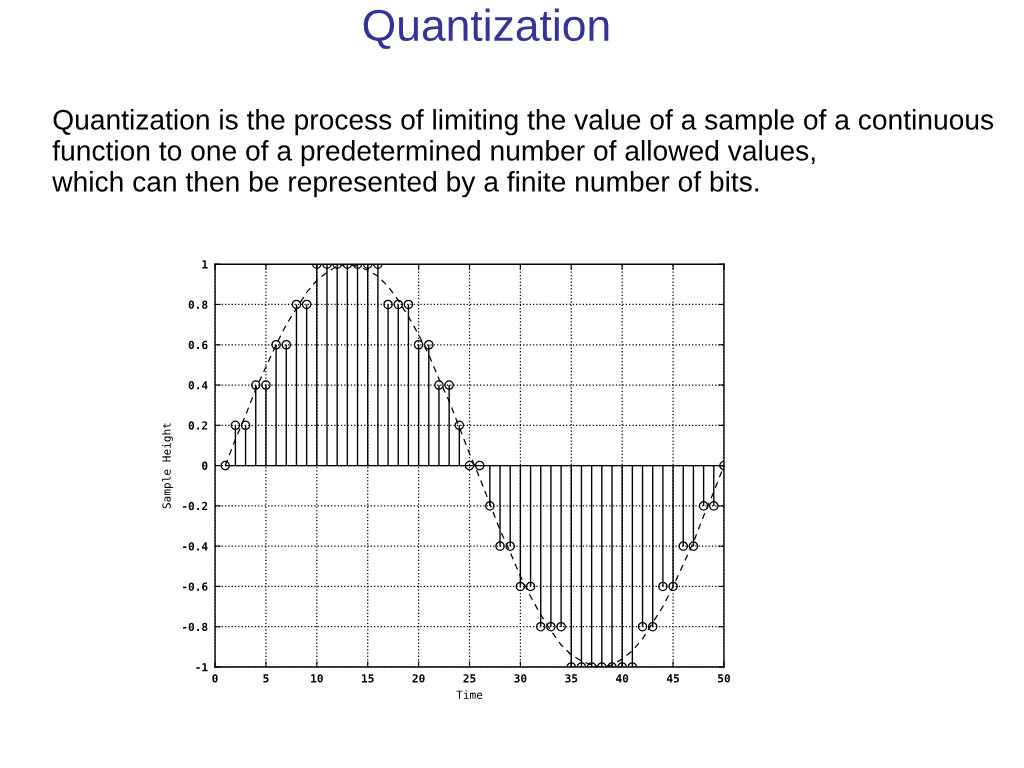 This screenshot has width=1024, height=768. What do you see at coordinates (198, 385) in the screenshot?
I see `y-tick-label: 0.4` at bounding box center [198, 385].